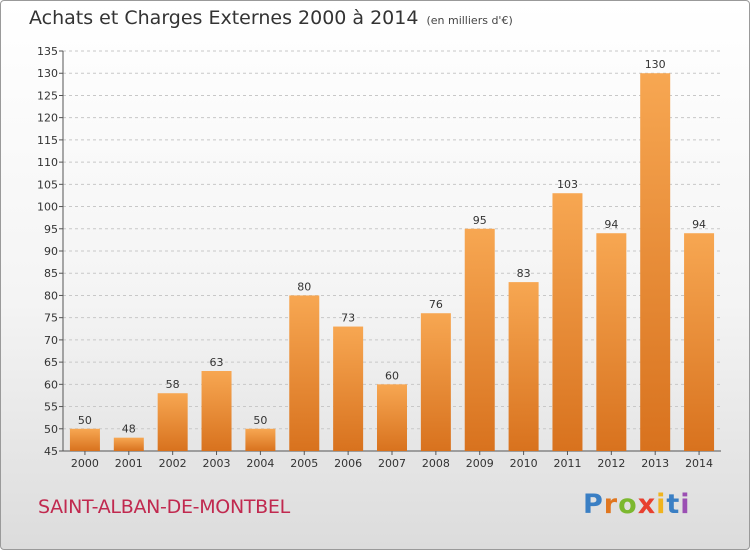  What do you see at coordinates (655, 463) in the screenshot?
I see `x-tick-label: 2013` at bounding box center [655, 463].